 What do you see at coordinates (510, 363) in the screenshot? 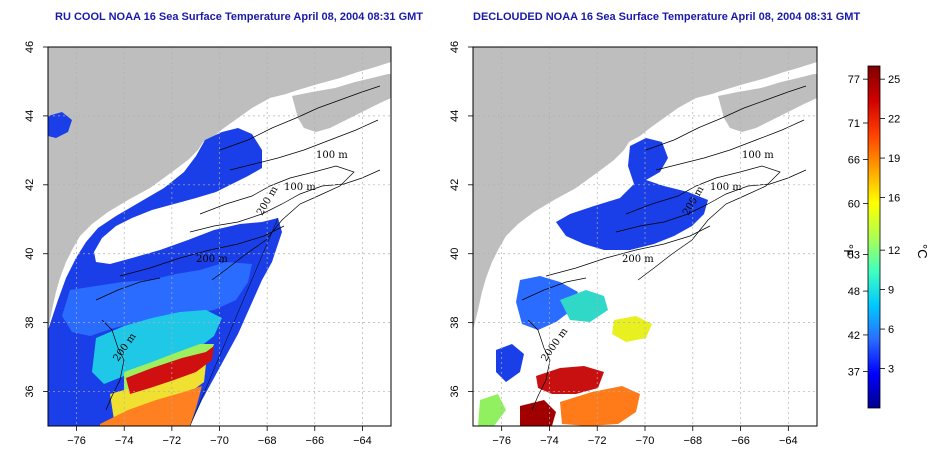
I see `sst-coastal-blue-south` at bounding box center [510, 363].